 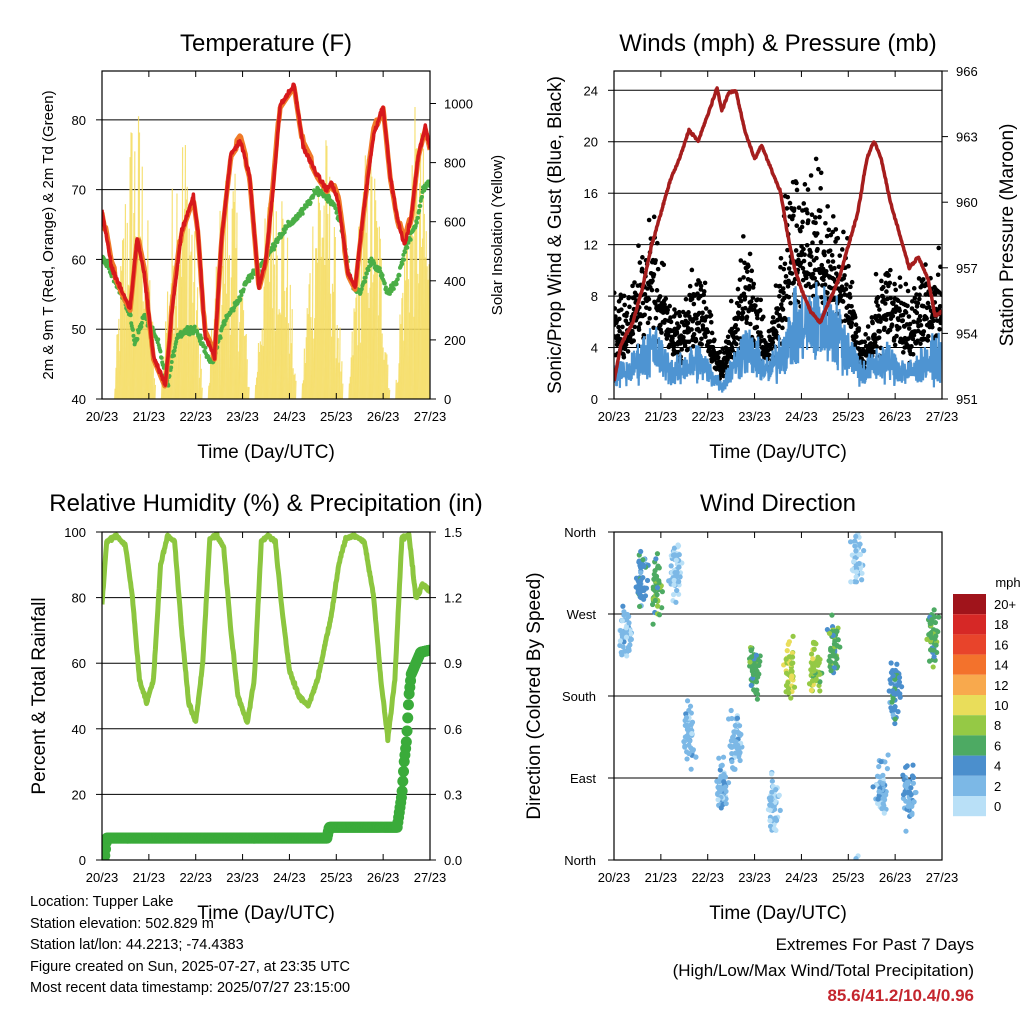 What do you see at coordinates (453, 729) in the screenshot?
I see `rh-y2tick-label: 0.6` at bounding box center [453, 729].